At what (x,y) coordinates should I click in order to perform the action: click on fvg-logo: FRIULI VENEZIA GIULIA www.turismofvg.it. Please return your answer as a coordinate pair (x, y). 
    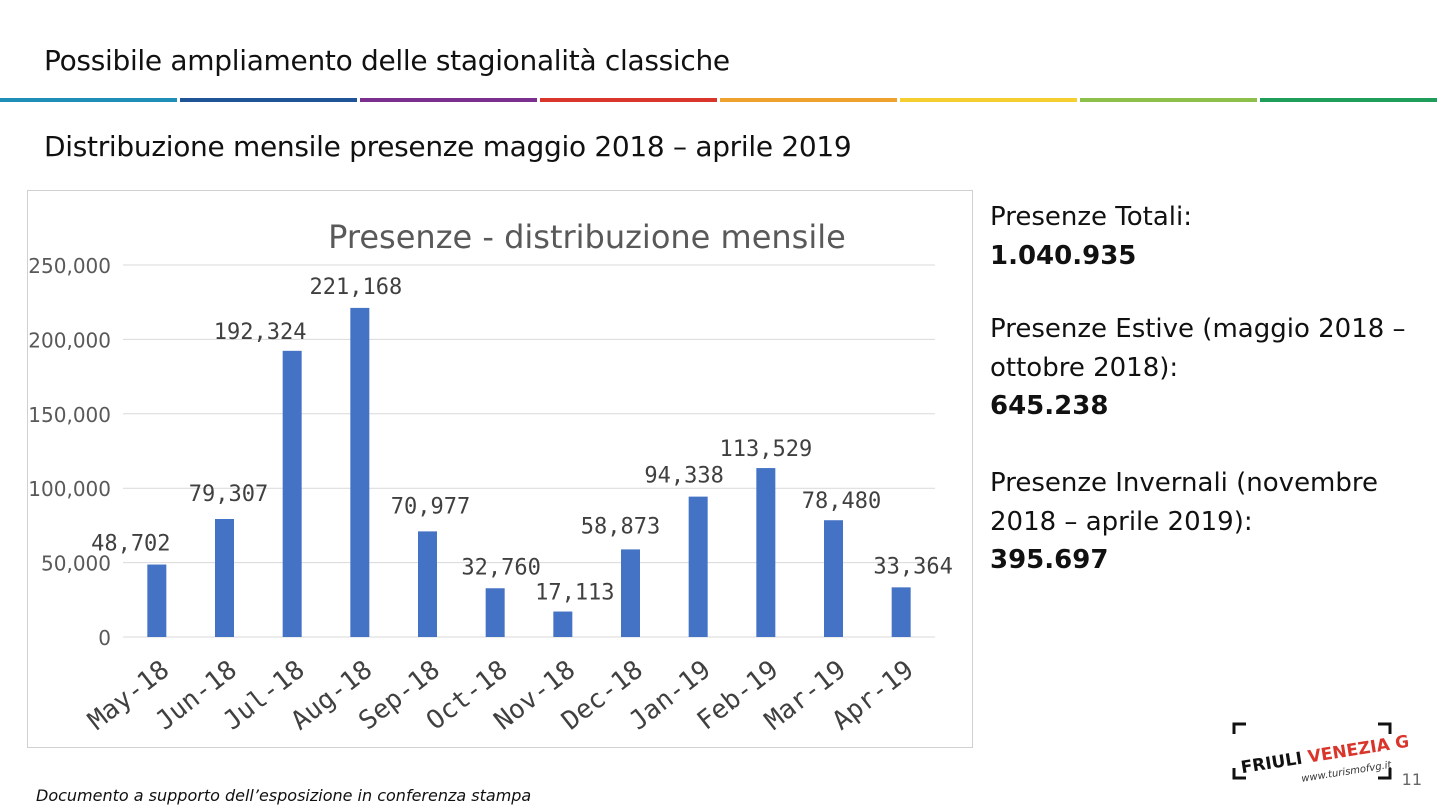
    Looking at the image, I should click on (1320, 753).